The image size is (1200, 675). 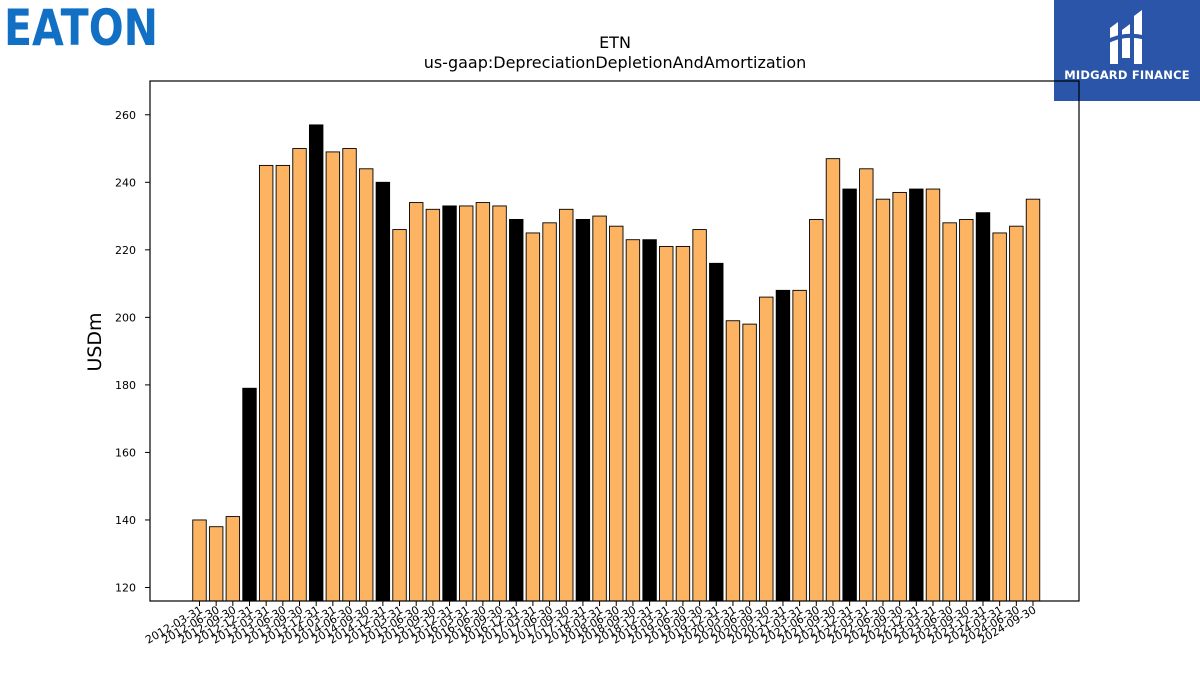 What do you see at coordinates (95, 341) in the screenshot?
I see `y-axis-label: USDm` at bounding box center [95, 341].